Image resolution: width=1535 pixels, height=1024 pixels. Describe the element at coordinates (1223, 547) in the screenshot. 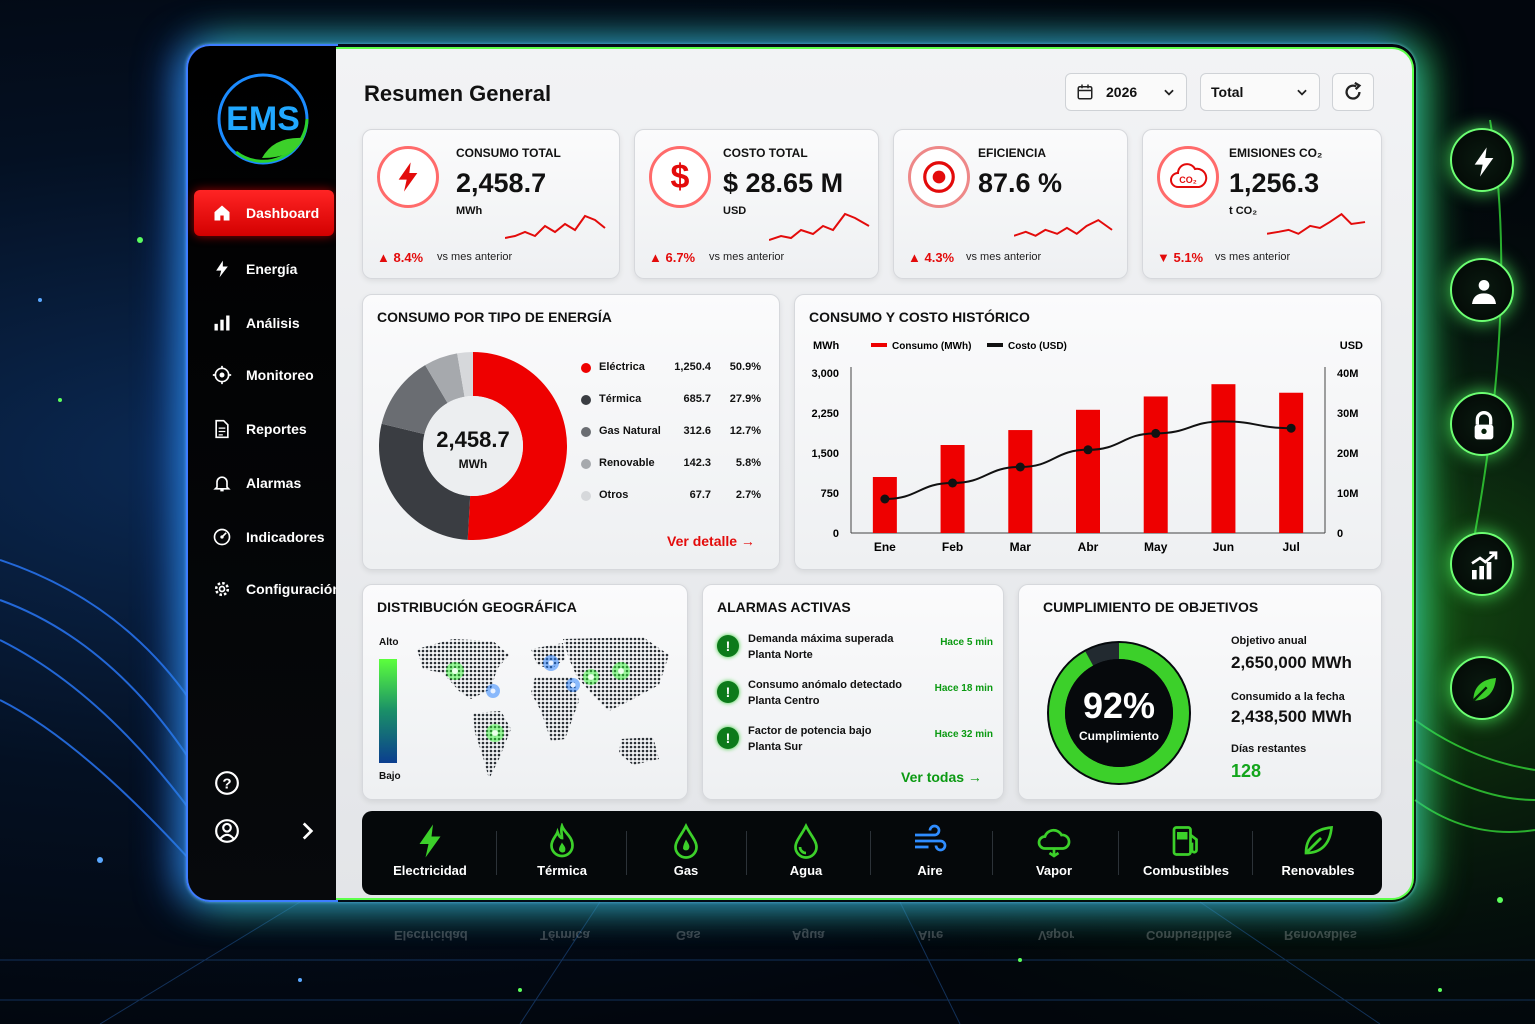

I see `x-tick-label: Jun` at that location.